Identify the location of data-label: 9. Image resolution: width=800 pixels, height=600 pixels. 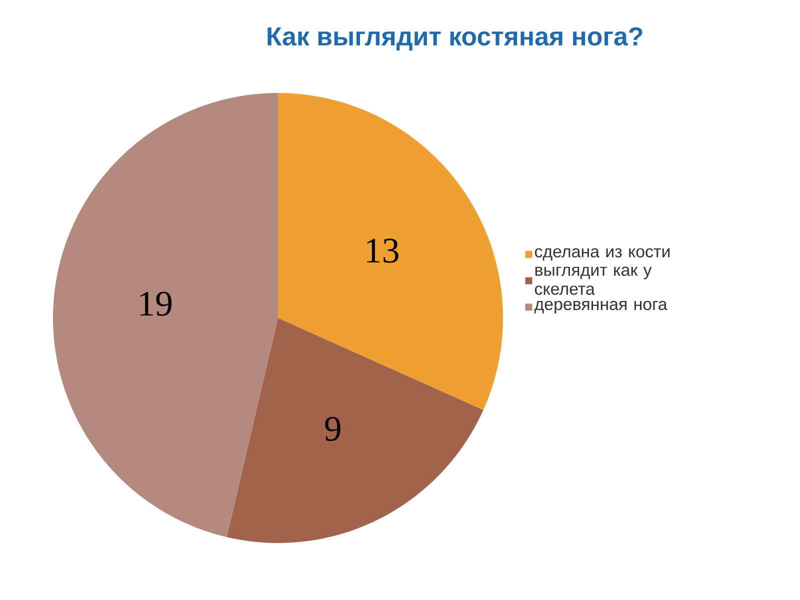
(332, 428).